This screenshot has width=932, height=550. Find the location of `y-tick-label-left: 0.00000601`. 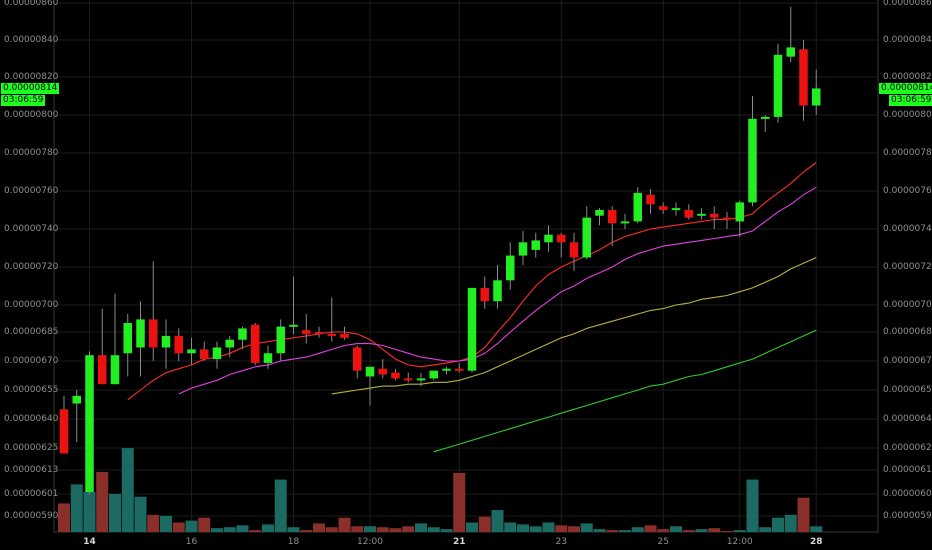

y-tick-label-left: 0.00000601 is located at coordinates (31, 494).